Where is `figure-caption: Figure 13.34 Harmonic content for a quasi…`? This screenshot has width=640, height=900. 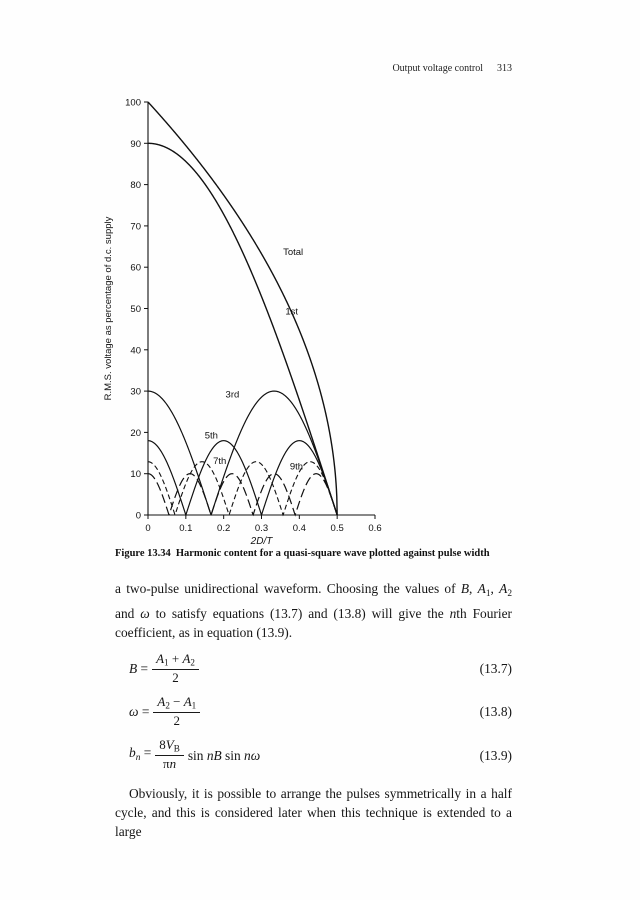 figure-caption: Figure 13.34 Harmonic content for a quasi… is located at coordinates (322, 553).